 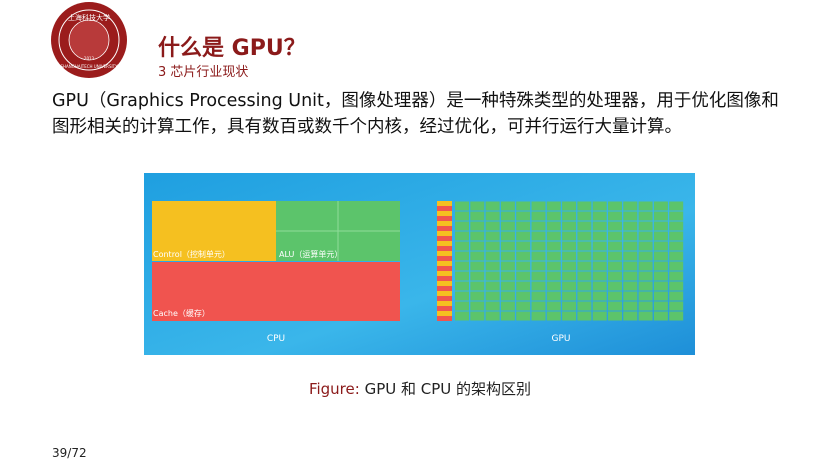 What do you see at coordinates (334, 389) in the screenshot?
I see `caption-prefix: Figure:` at bounding box center [334, 389].